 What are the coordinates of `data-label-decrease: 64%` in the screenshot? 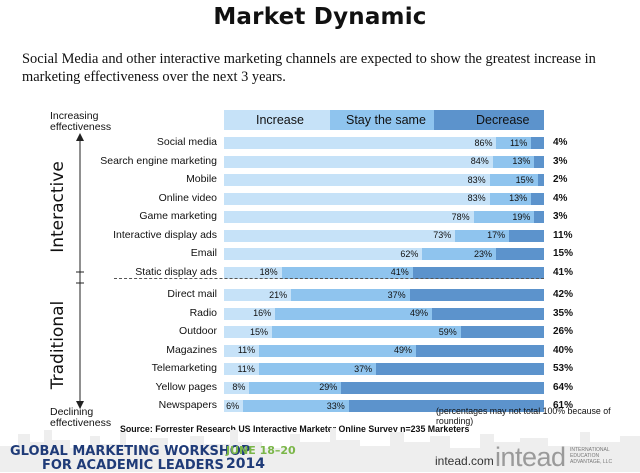 It's located at (563, 387).